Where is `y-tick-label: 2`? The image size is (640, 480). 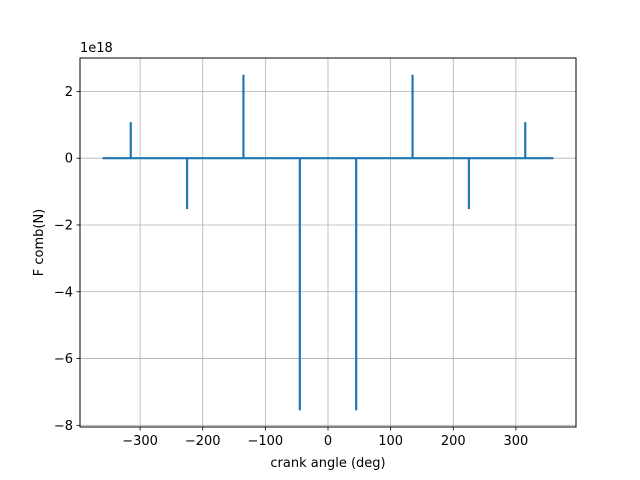
y-tick-label: 2 is located at coordinates (69, 92).